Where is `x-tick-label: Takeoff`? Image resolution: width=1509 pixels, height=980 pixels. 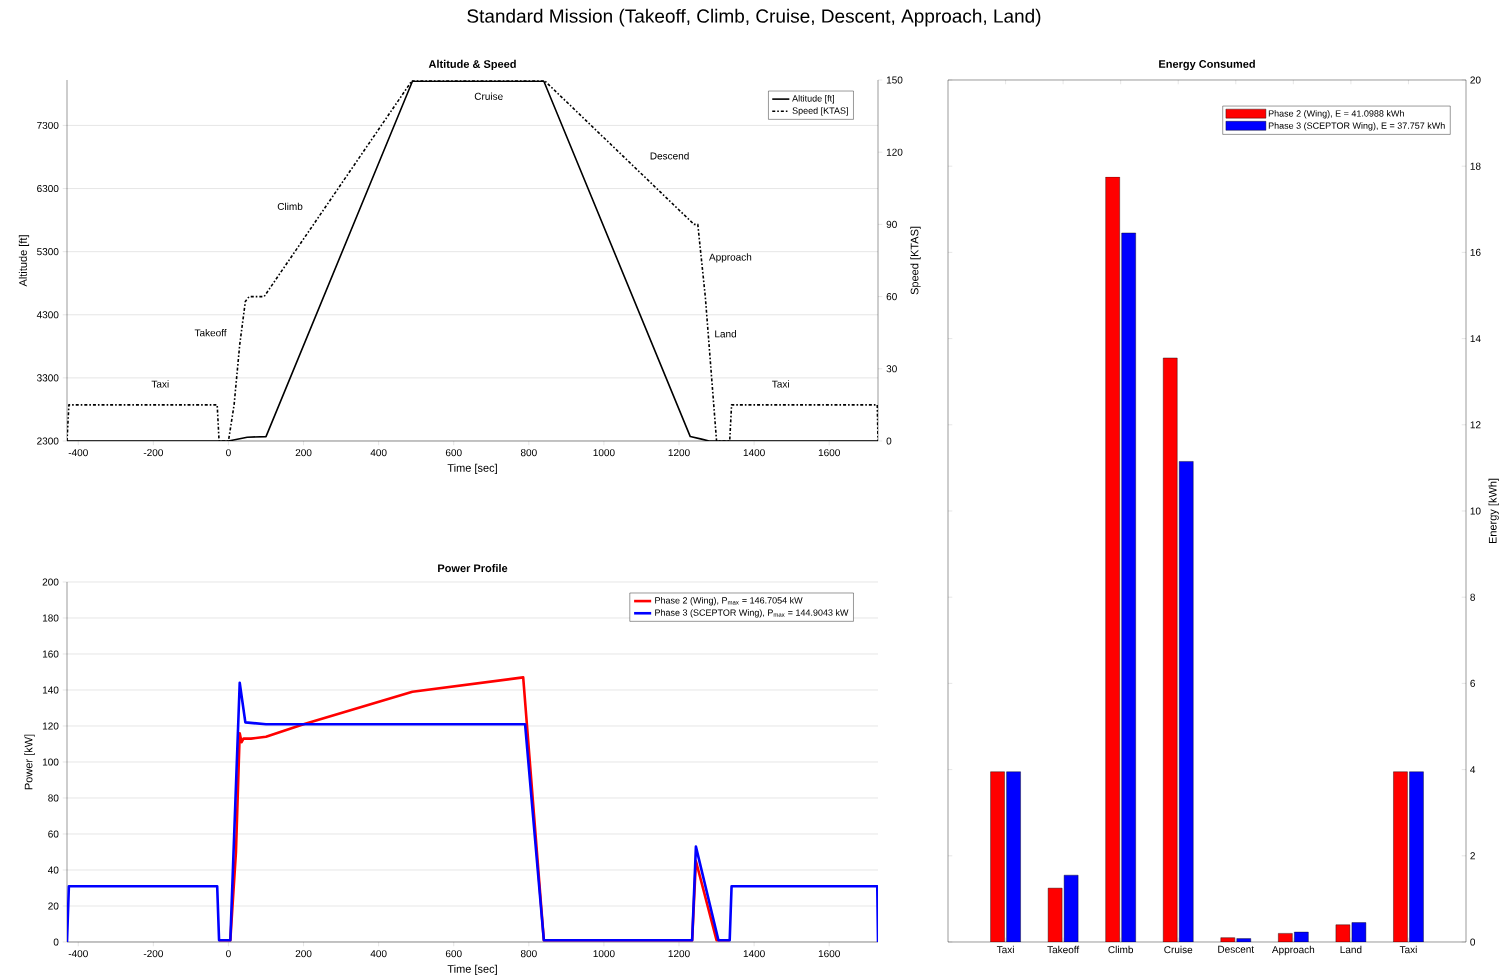 x-tick-label: Takeoff is located at coordinates (1063, 949).